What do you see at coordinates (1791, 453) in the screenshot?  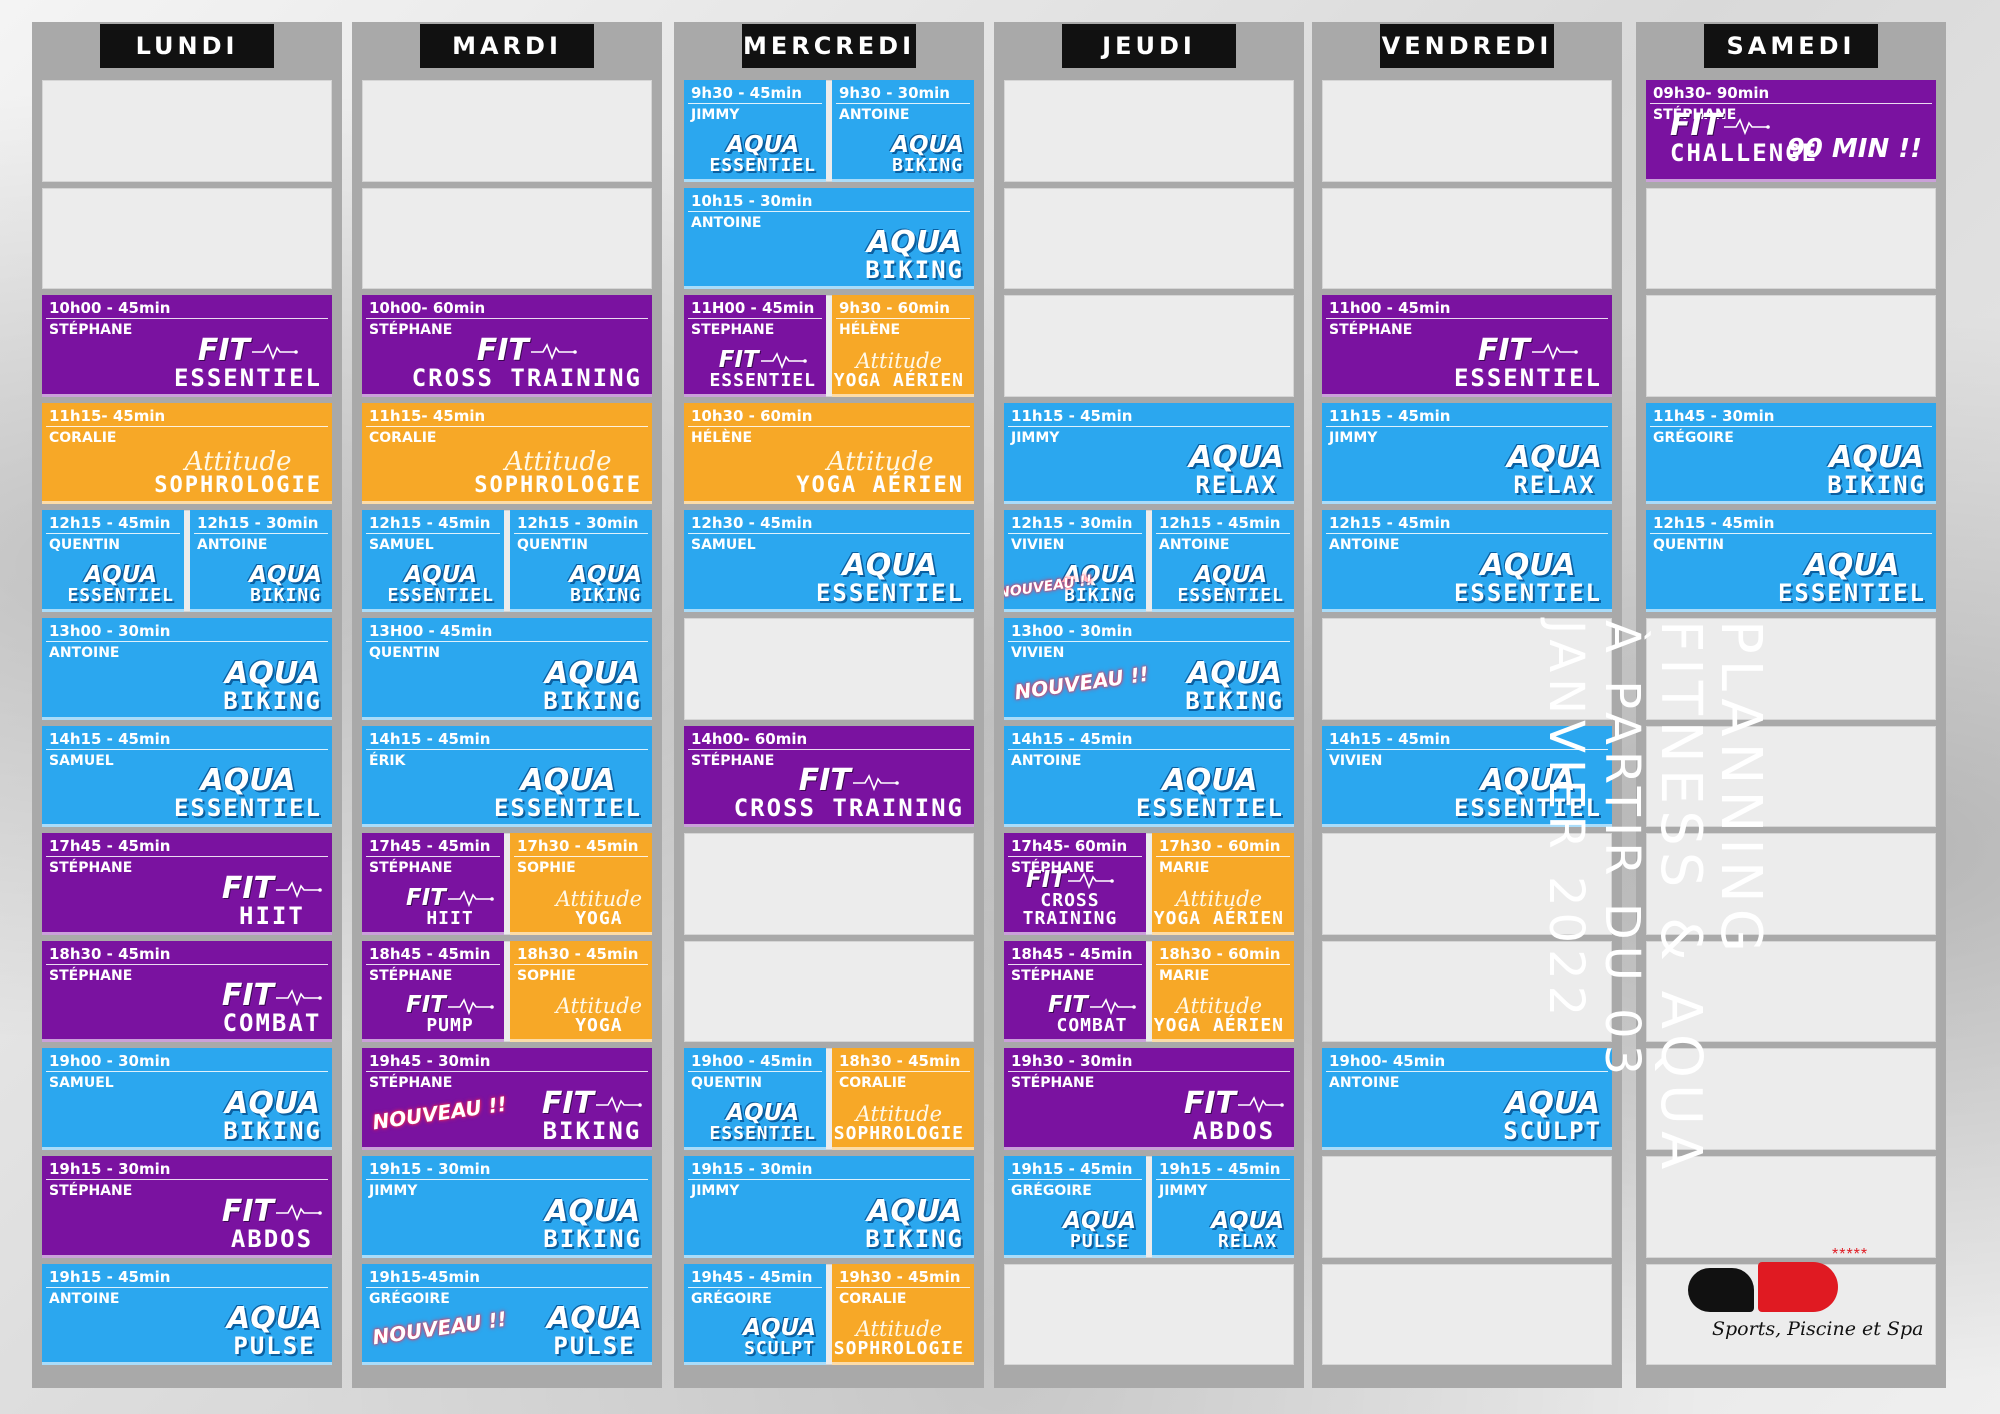 I see `class-card-aqua: 11h45 - 30min GRÉGOIRE AQUA BIKING` at bounding box center [1791, 453].